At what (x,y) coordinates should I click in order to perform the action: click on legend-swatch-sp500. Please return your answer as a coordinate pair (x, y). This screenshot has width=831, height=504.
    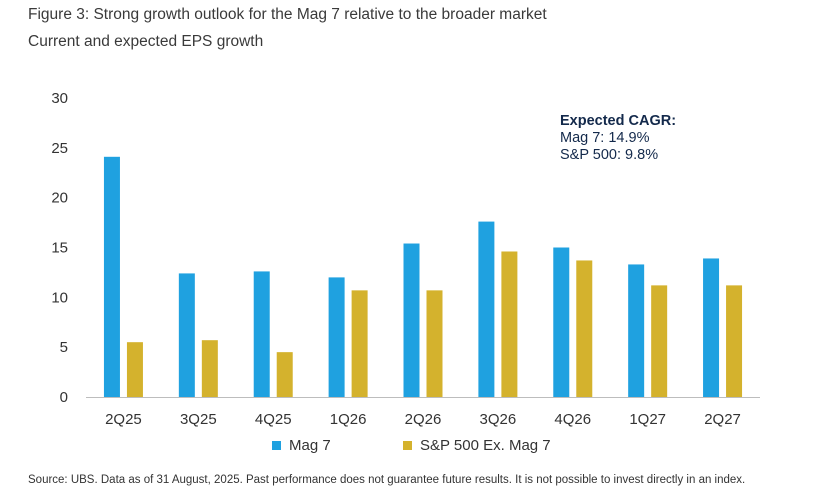
    Looking at the image, I should click on (407, 445).